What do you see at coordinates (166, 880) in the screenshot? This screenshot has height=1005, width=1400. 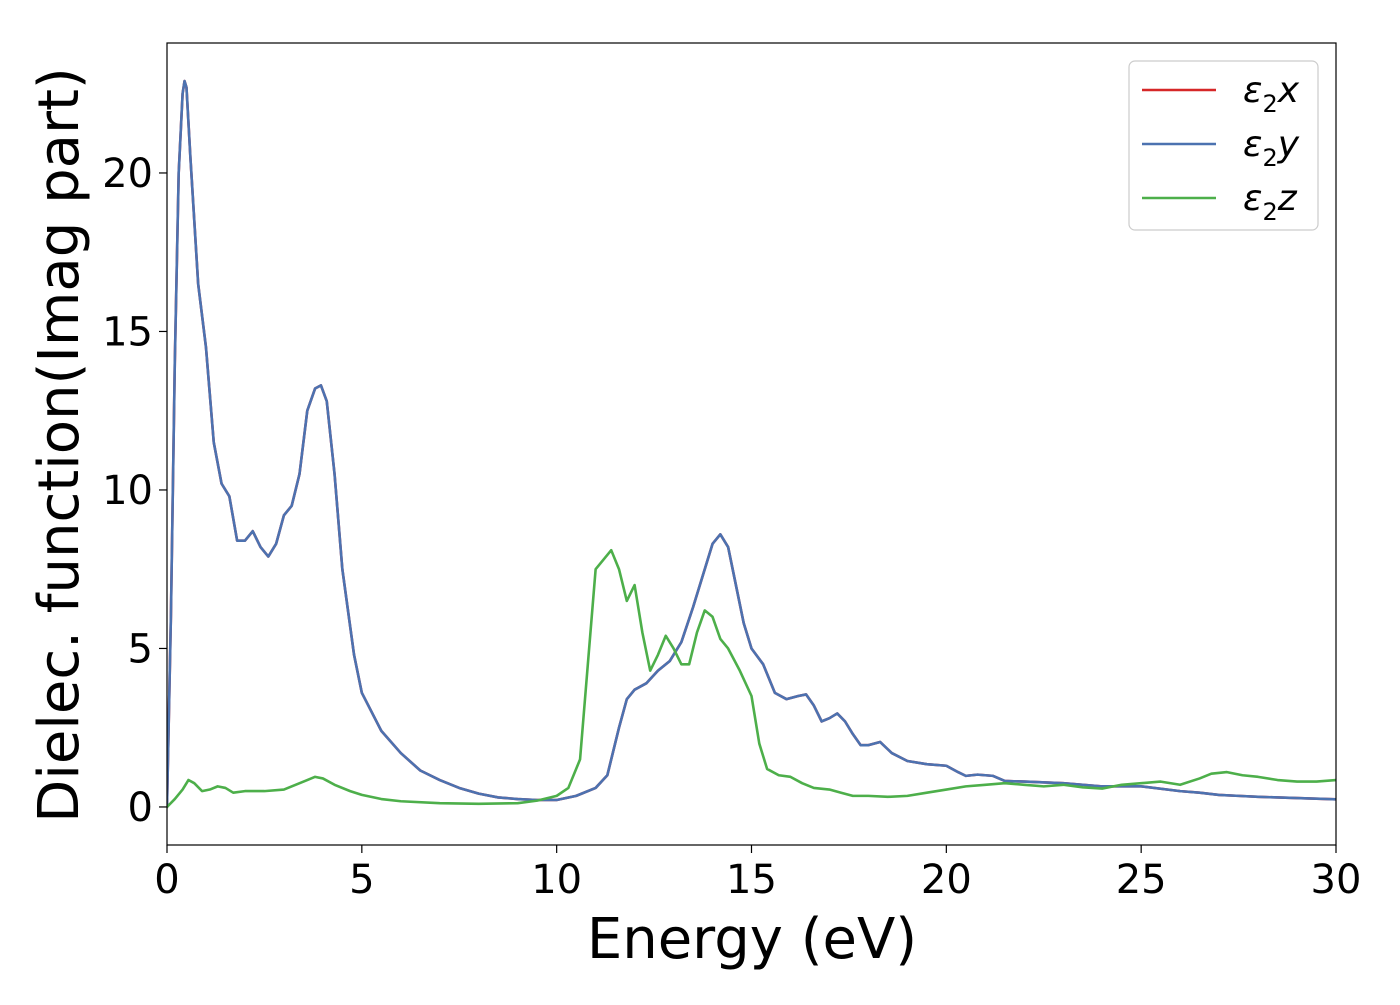 I see `x-tick-label: 0` at bounding box center [166, 880].